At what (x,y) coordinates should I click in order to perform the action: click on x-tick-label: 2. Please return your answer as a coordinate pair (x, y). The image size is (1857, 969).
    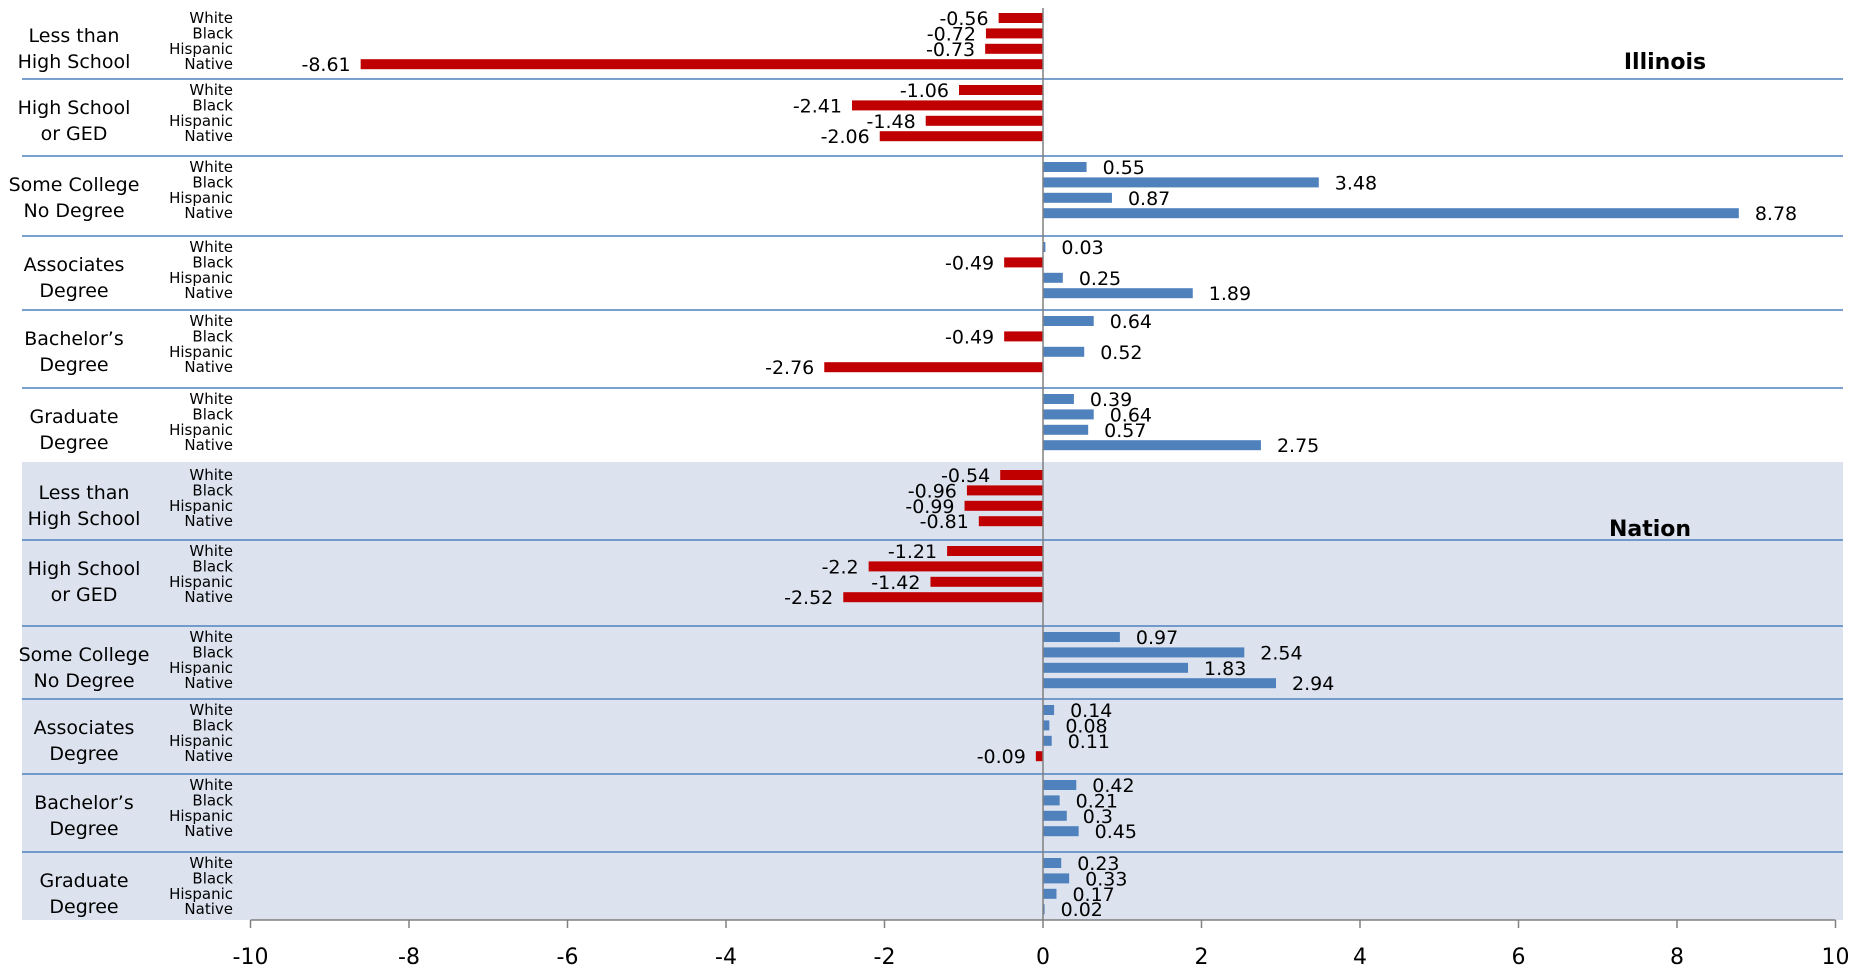
    Looking at the image, I should click on (1202, 957).